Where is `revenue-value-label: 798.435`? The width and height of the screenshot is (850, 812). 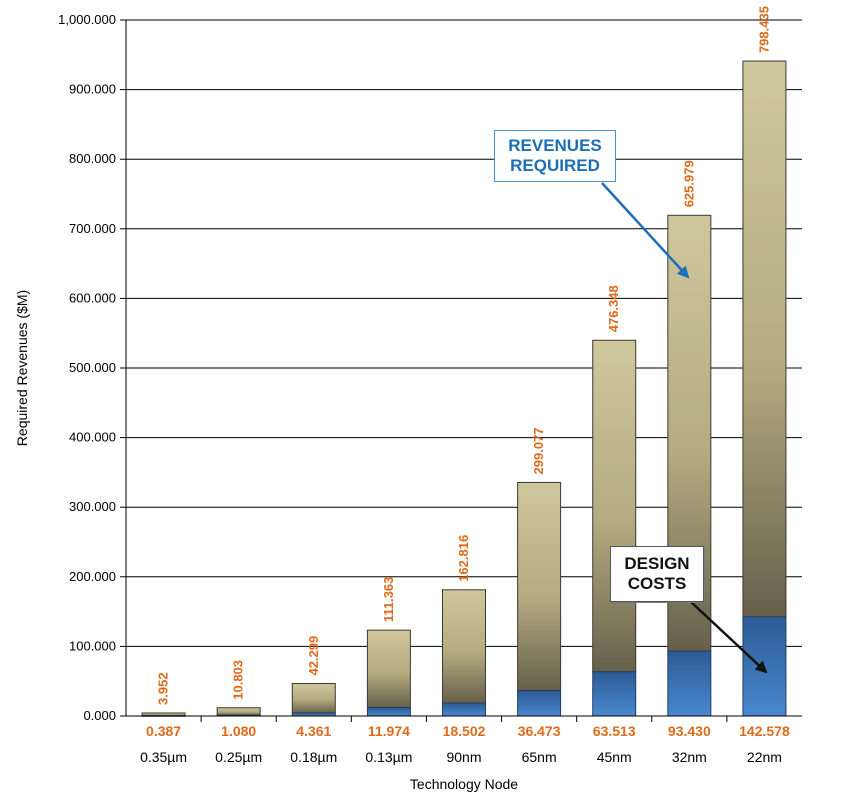 revenue-value-label: 798.435 is located at coordinates (763, 29).